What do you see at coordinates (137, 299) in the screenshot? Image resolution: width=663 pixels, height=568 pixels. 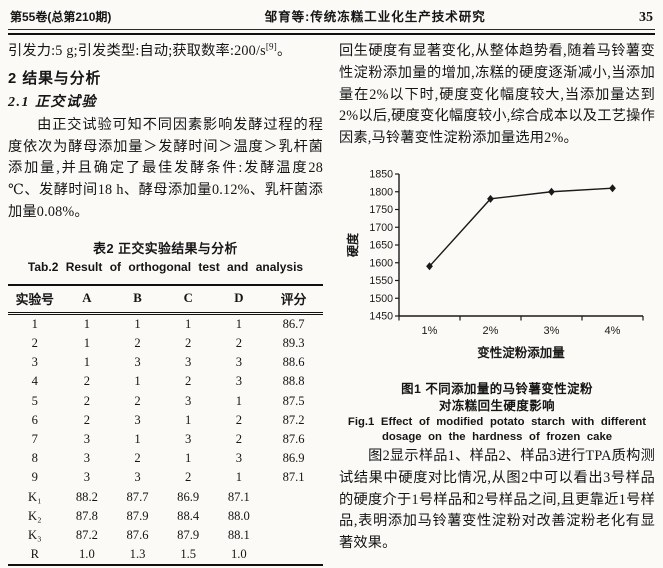 I see `table-header-cell: B` at bounding box center [137, 299].